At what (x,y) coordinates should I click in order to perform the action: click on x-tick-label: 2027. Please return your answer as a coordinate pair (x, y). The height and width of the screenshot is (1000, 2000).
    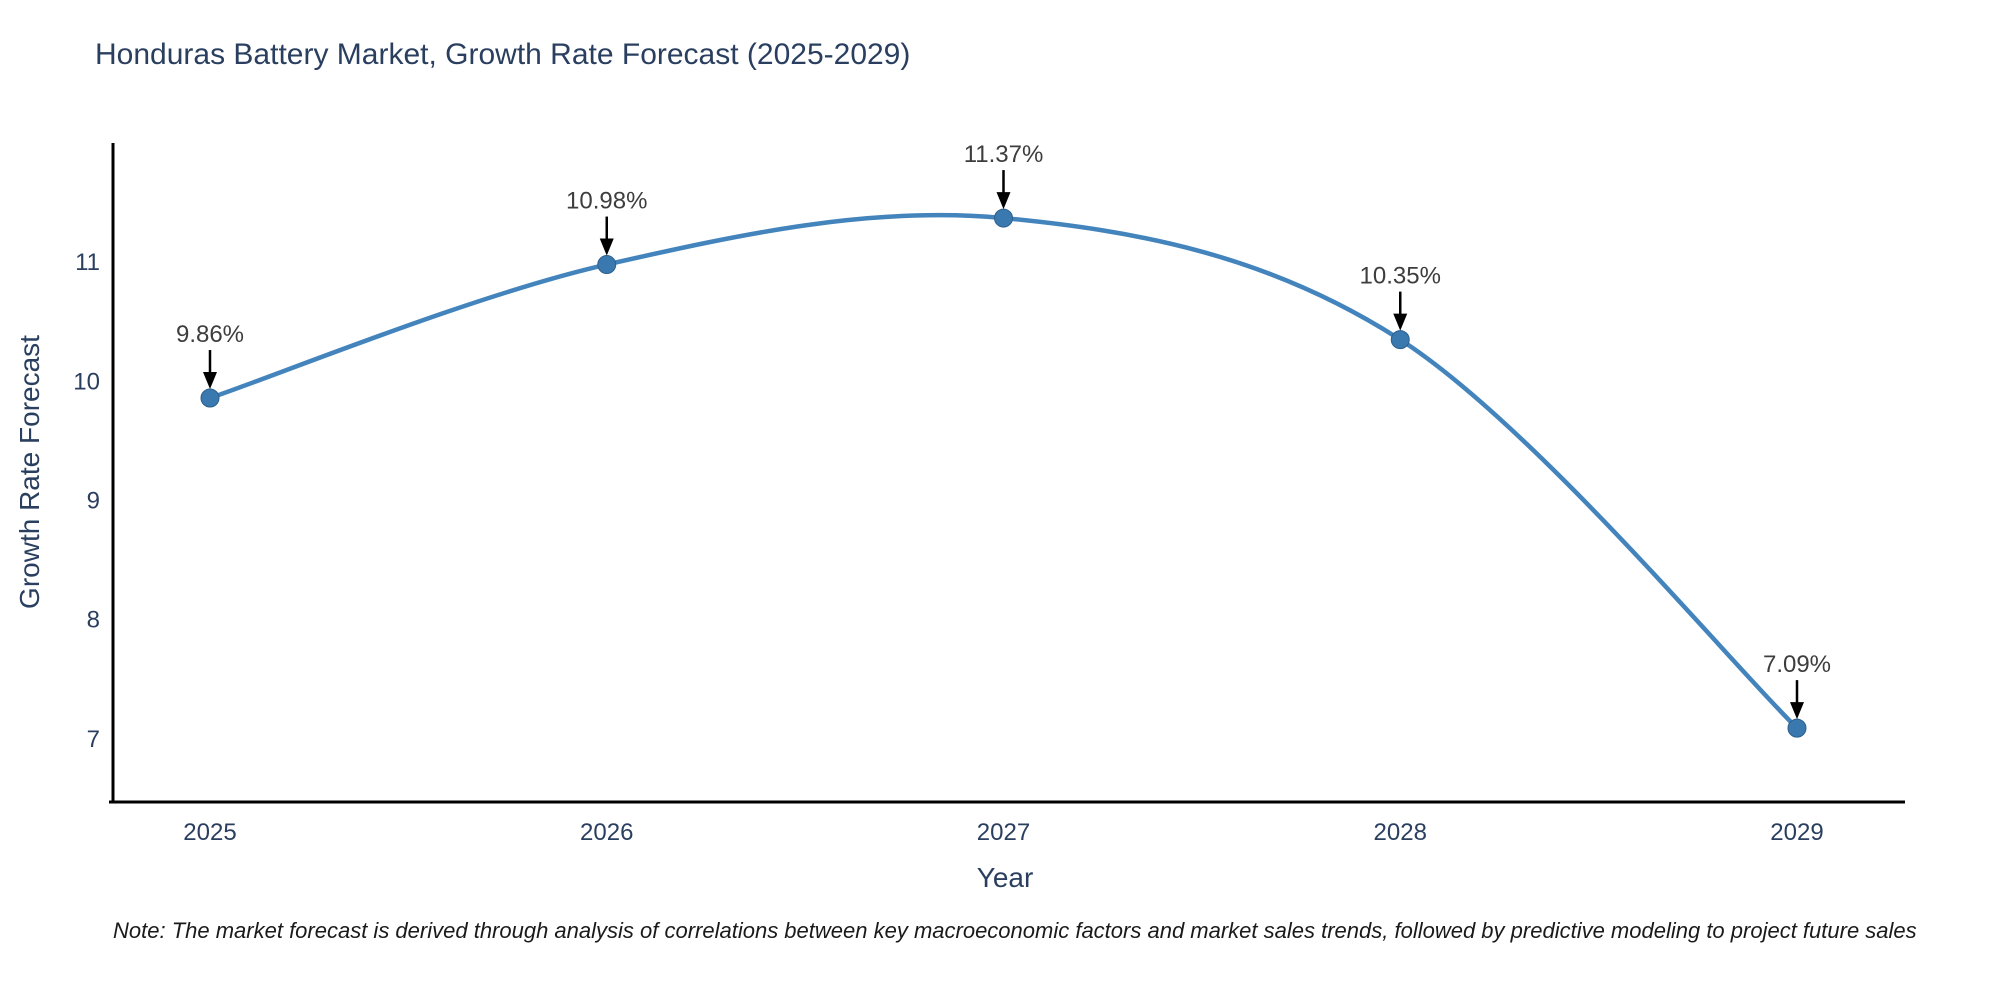
    Looking at the image, I should click on (1003, 832).